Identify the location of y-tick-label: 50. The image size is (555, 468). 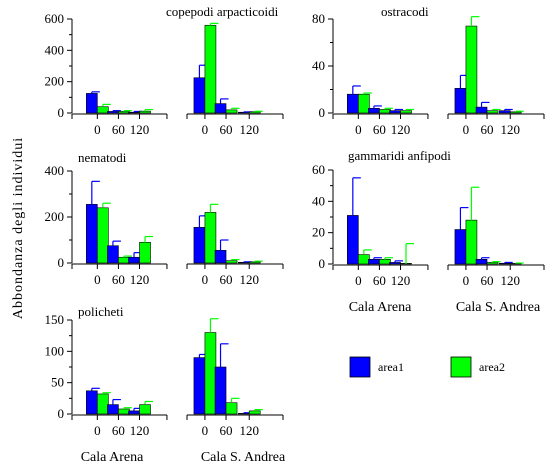
(57, 382).